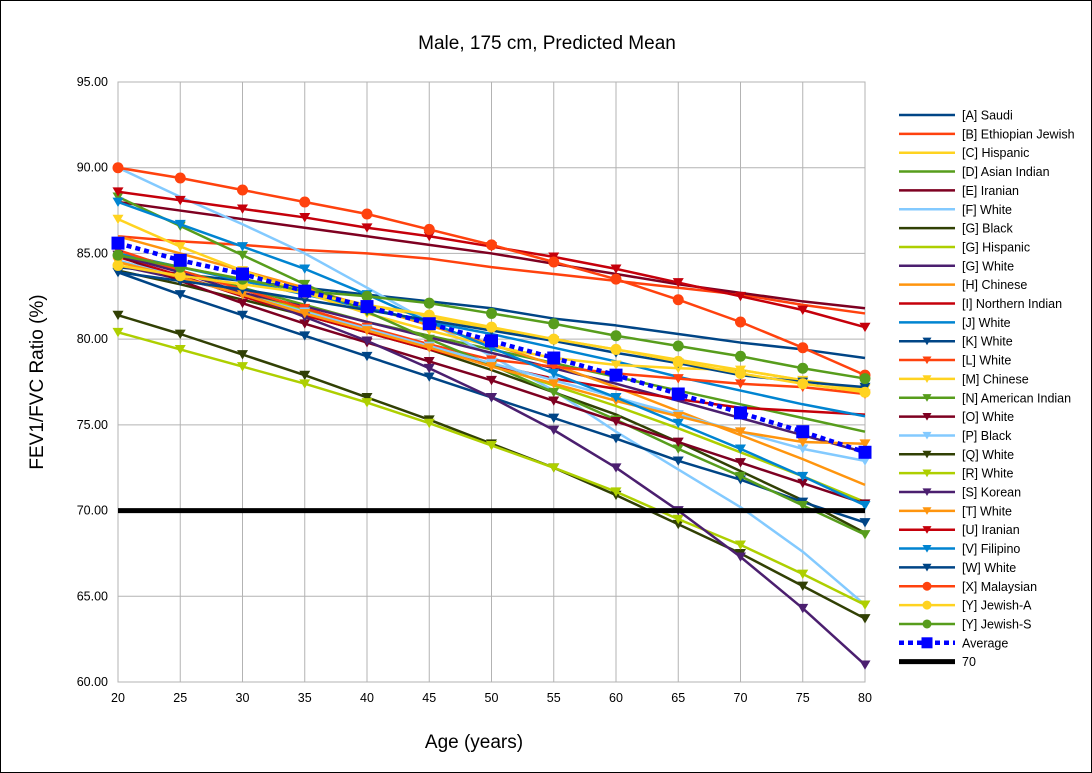  Describe the element at coordinates (986, 323) in the screenshot. I see `legend-label: [J] White` at that location.